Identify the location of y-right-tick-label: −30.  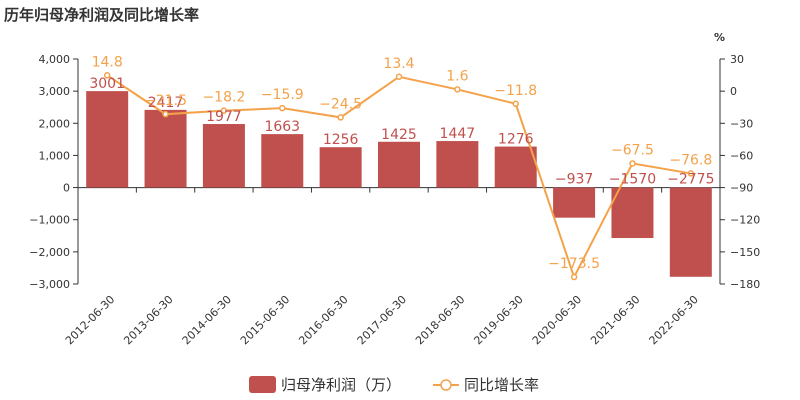
(741, 123).